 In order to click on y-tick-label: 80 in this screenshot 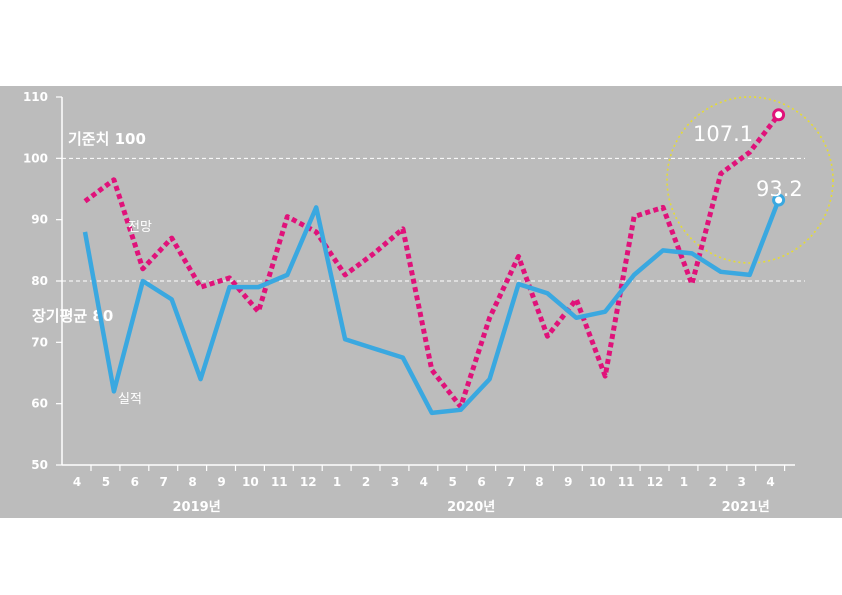, I will do `click(39, 281)`.